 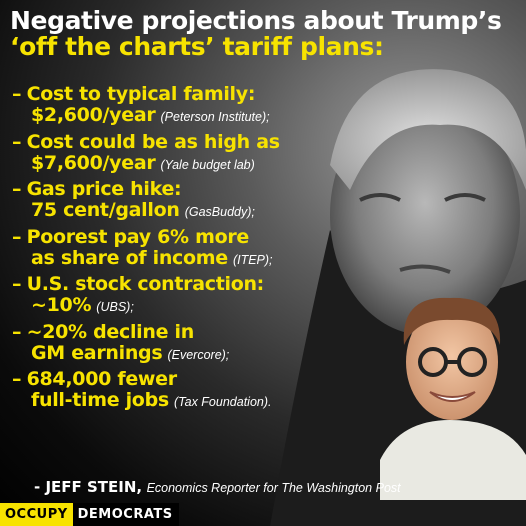 What do you see at coordinates (105, 210) in the screenshot?
I see `item-line-2: 75 cent/gallon` at bounding box center [105, 210].